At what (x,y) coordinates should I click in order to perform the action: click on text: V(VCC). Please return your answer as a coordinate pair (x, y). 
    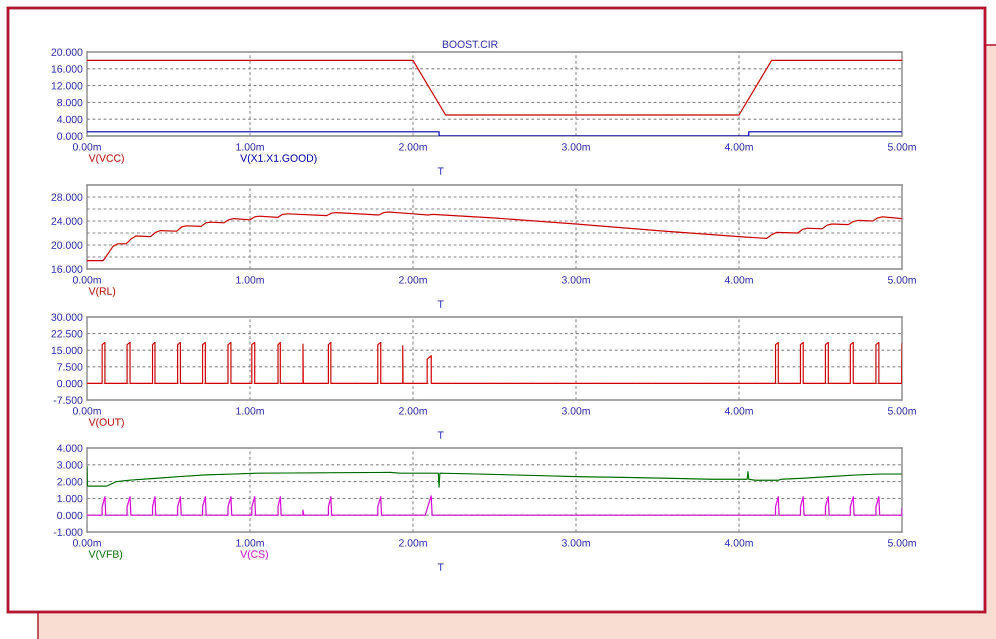
    Looking at the image, I should click on (106, 159).